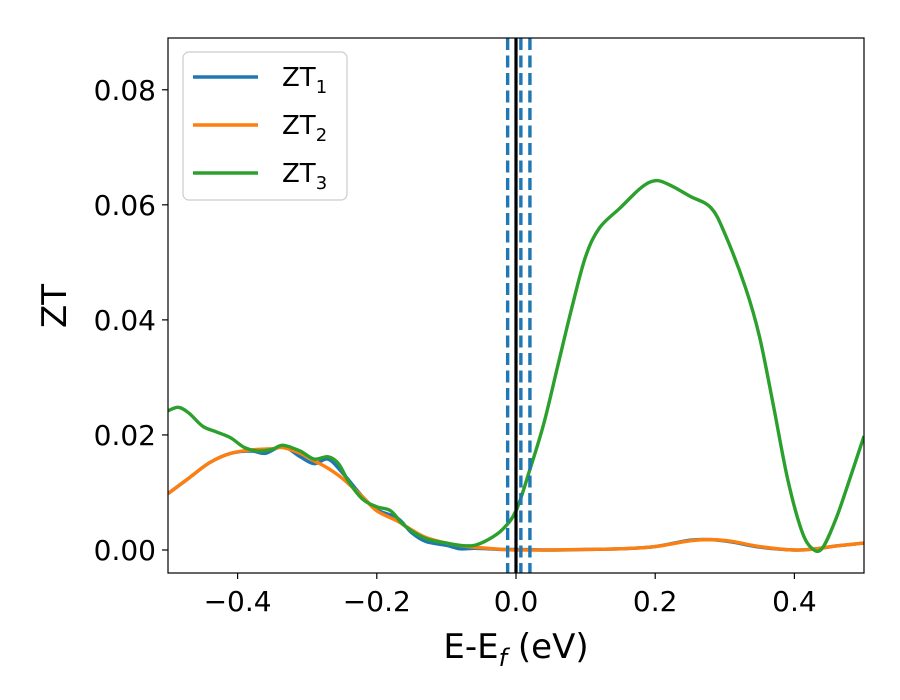 The height and width of the screenshot is (700, 900). I want to click on x-axis-label: E-Ef (eV), so click(515, 649).